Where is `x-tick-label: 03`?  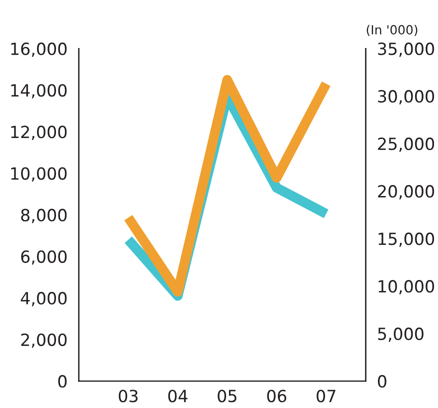
x-tick-label: 03 is located at coordinates (128, 396).